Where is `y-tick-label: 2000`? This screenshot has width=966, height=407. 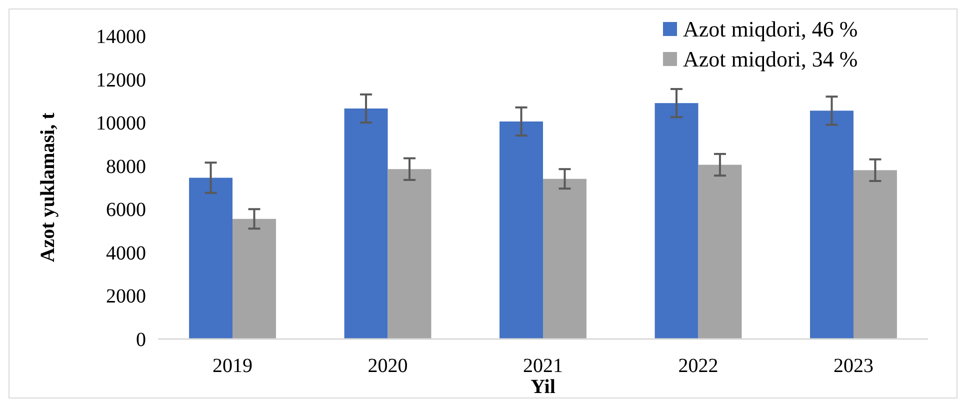
y-tick-label: 2000 is located at coordinates (126, 297).